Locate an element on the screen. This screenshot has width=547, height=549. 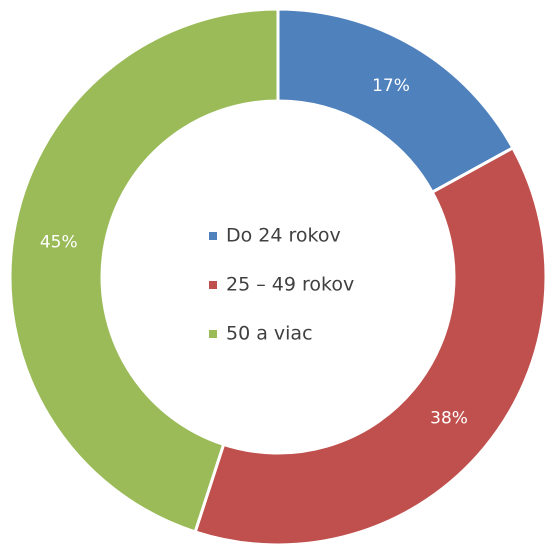
data-label: 38% is located at coordinates (449, 419).